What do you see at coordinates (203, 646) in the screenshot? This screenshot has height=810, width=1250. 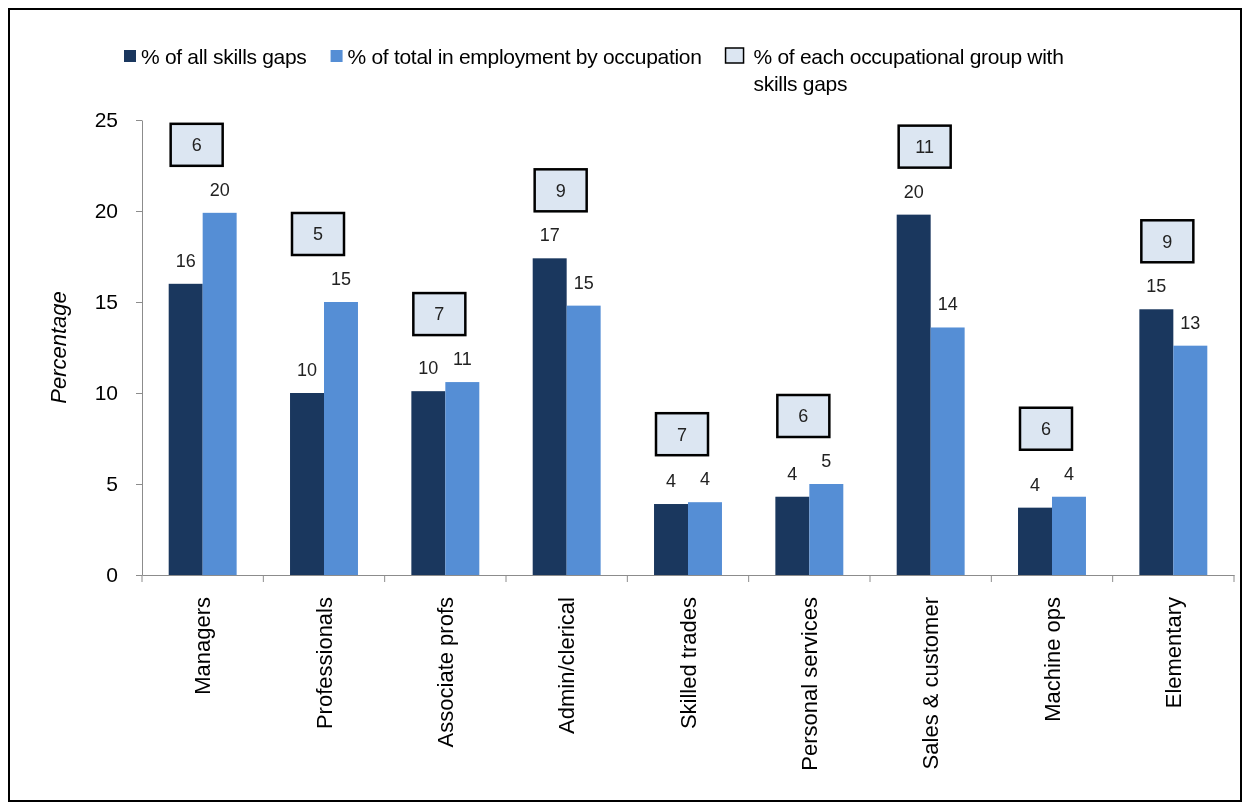 I see `x-tick-label: Managers` at bounding box center [203, 646].